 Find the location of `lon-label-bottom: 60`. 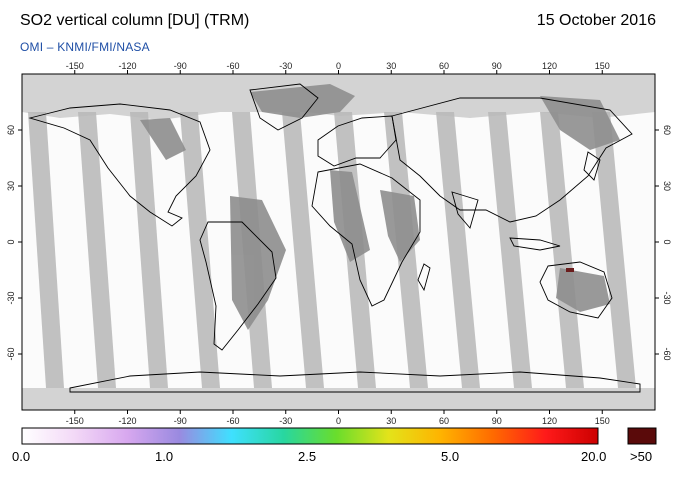

lon-label-bottom: 60 is located at coordinates (444, 421).